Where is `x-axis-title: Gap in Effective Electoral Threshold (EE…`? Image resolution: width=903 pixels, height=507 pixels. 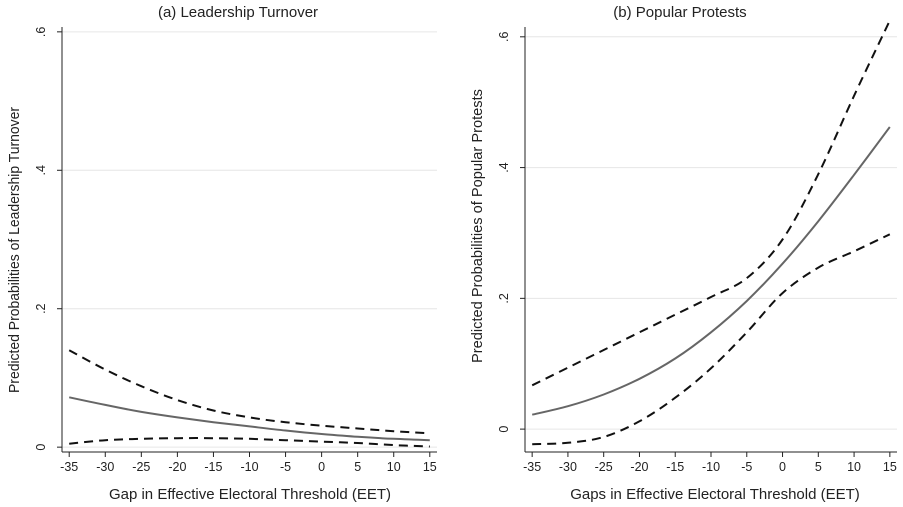
x-axis-title: Gap in Effective Electoral Threshold (EE… is located at coordinates (250, 494).